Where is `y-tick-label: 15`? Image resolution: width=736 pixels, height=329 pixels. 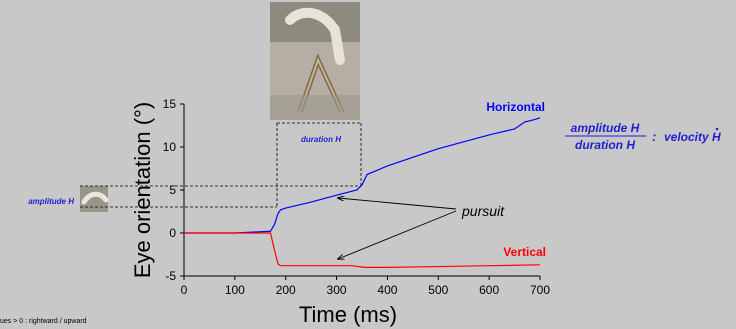 y-tick-label: 15 is located at coordinates (170, 104).